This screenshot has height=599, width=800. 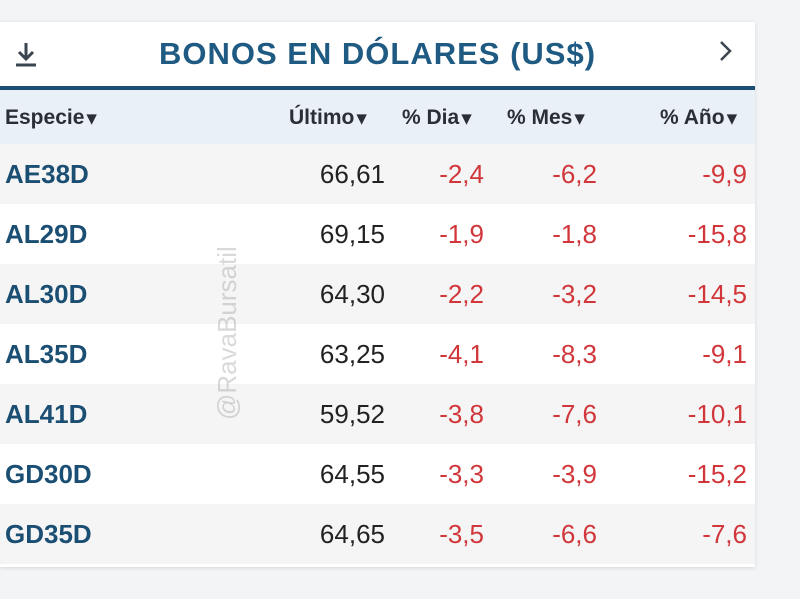 What do you see at coordinates (46, 354) in the screenshot?
I see `cell-especie: AL35D` at bounding box center [46, 354].